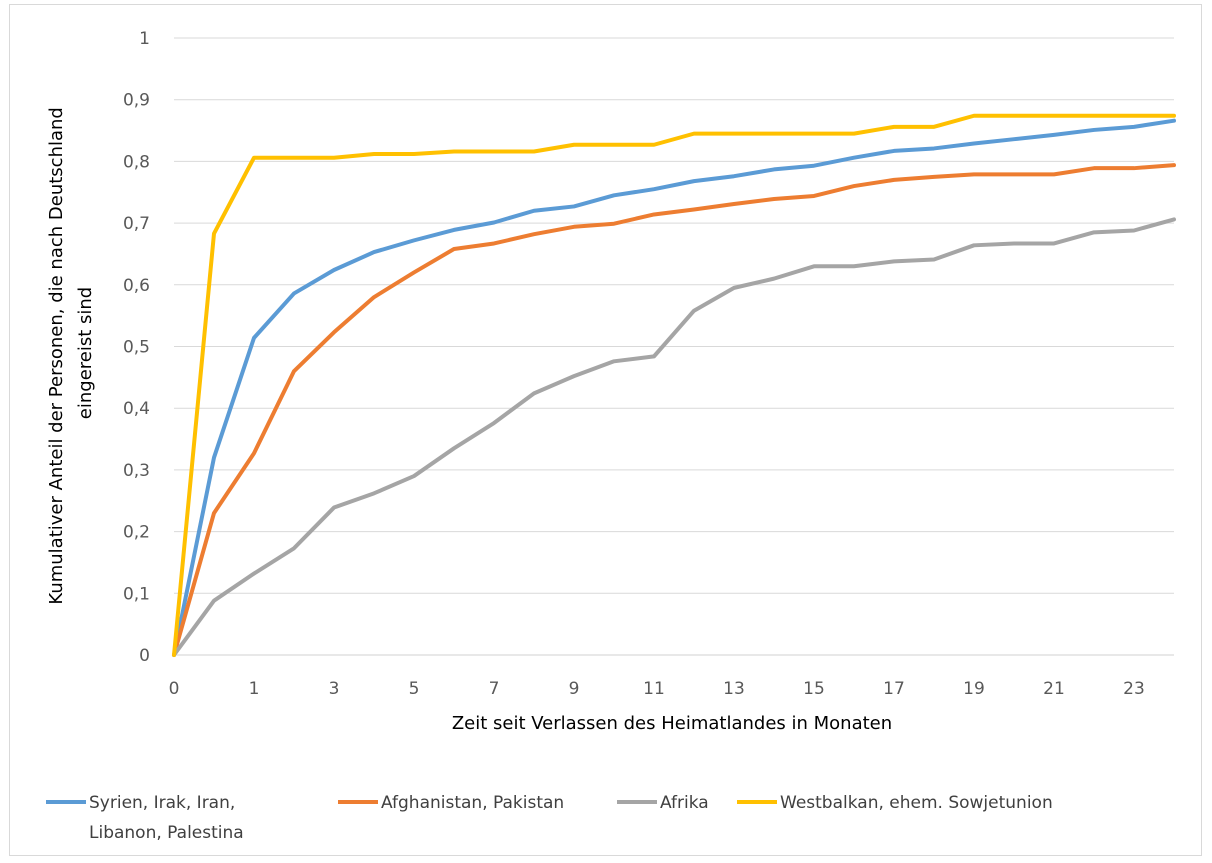 This screenshot has width=1212, height=863. I want to click on x-tick-label: 19, so click(974, 689).